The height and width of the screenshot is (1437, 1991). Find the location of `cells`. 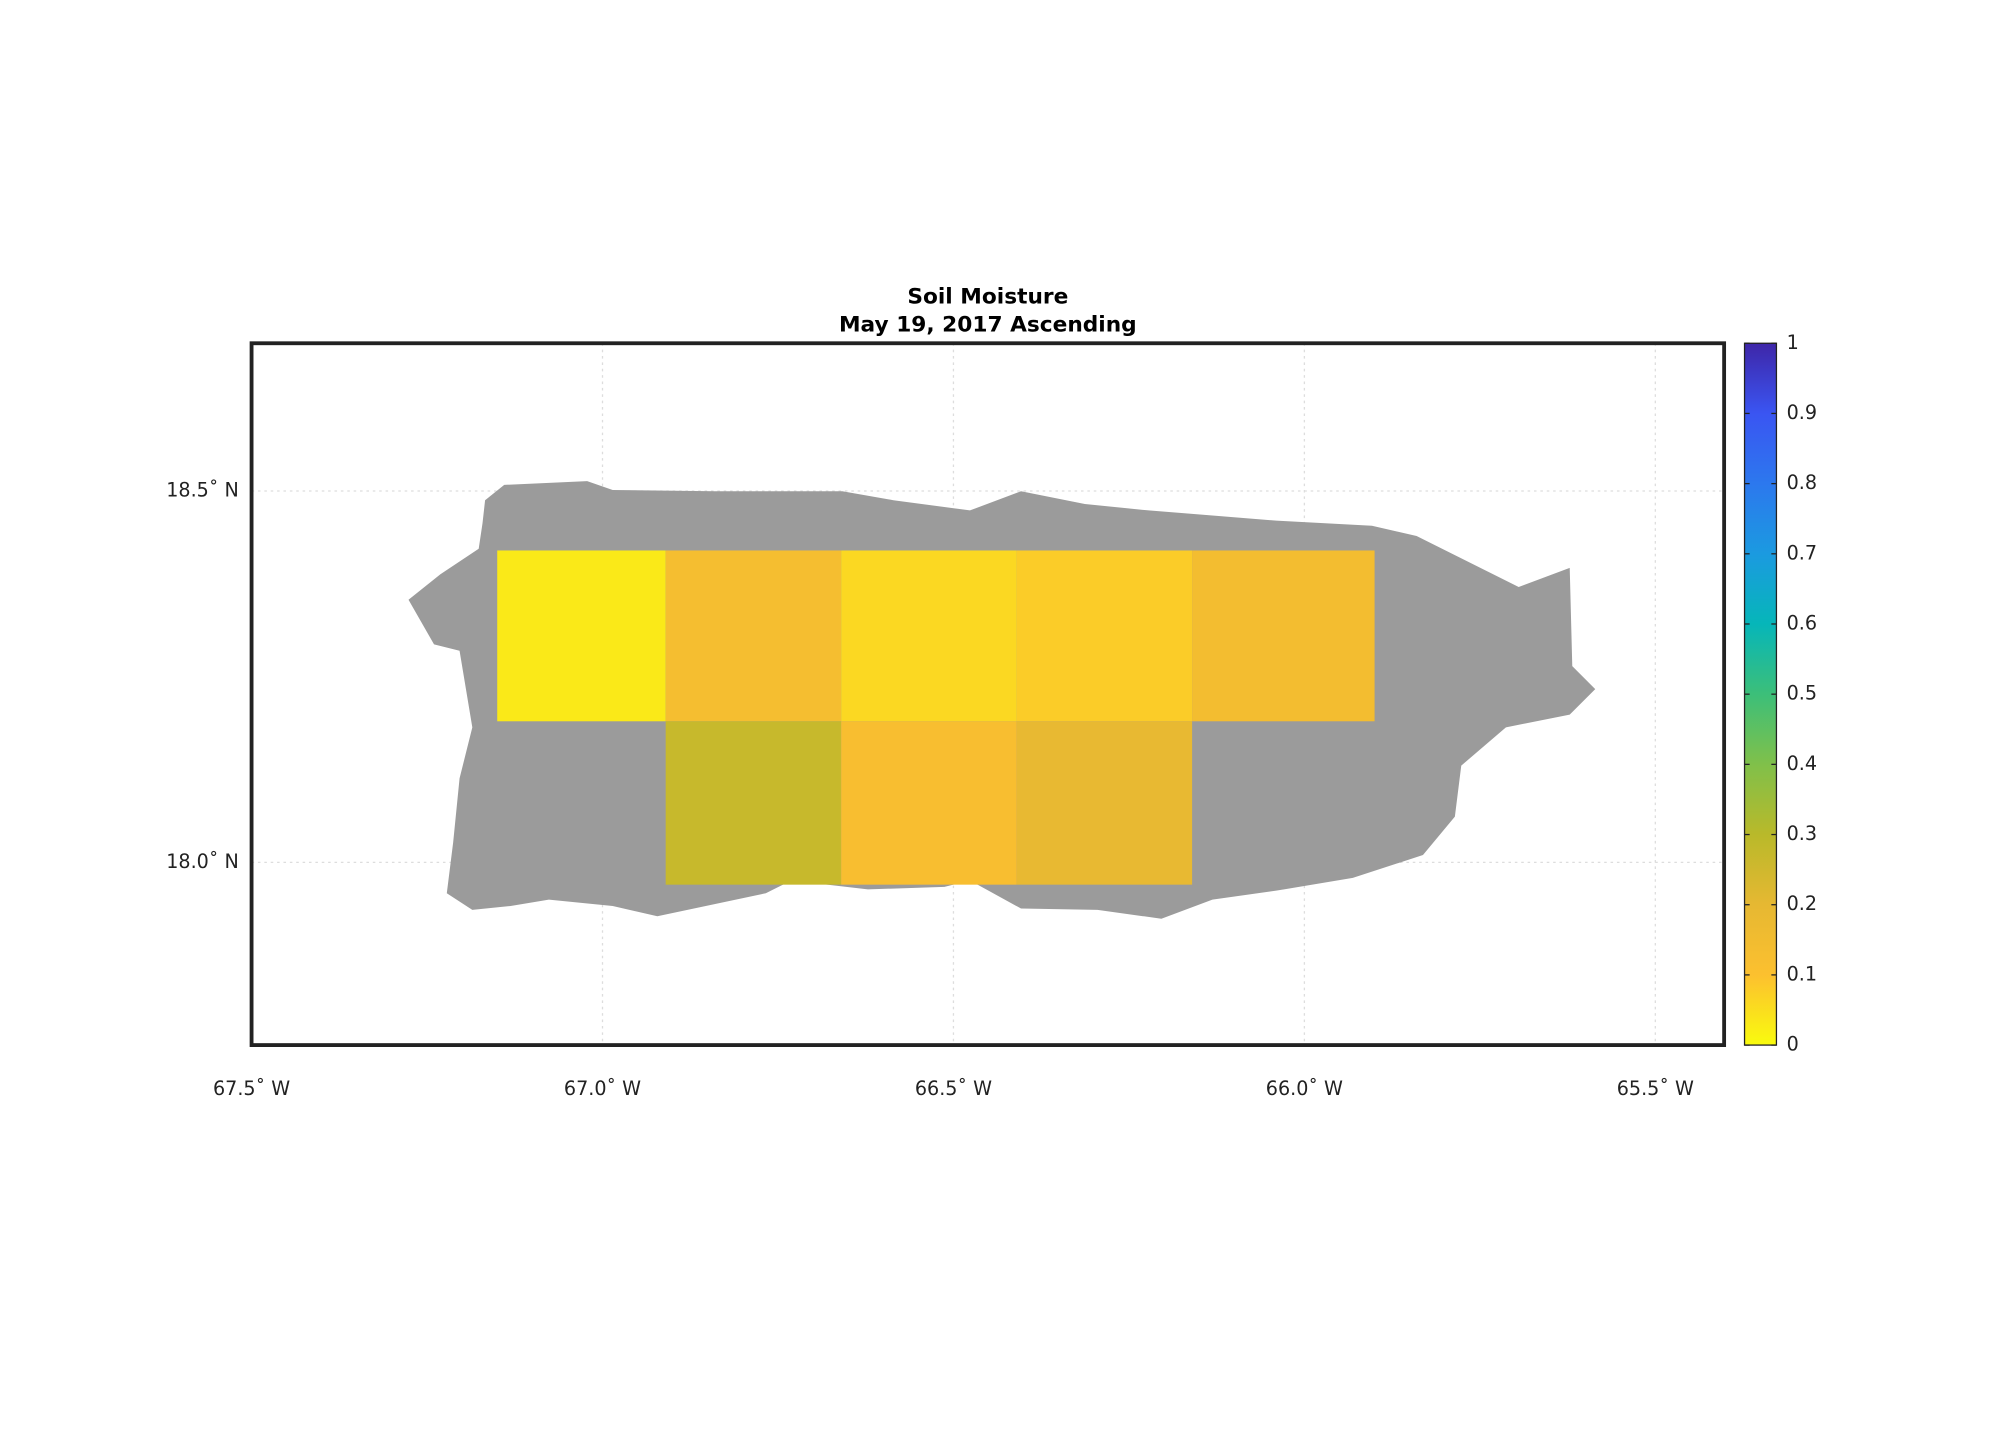

cells is located at coordinates (936, 717).